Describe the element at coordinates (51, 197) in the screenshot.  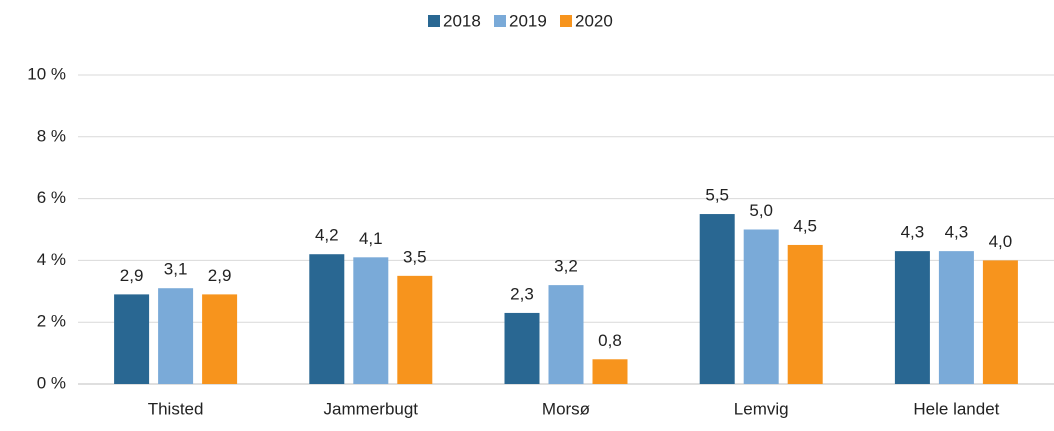
I see `y-tick-label: 6 %` at that location.